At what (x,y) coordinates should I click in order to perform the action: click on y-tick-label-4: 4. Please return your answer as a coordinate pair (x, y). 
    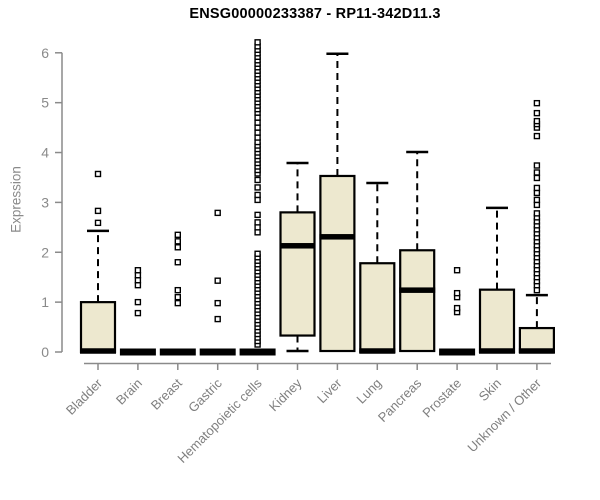
    Looking at the image, I should click on (45, 153).